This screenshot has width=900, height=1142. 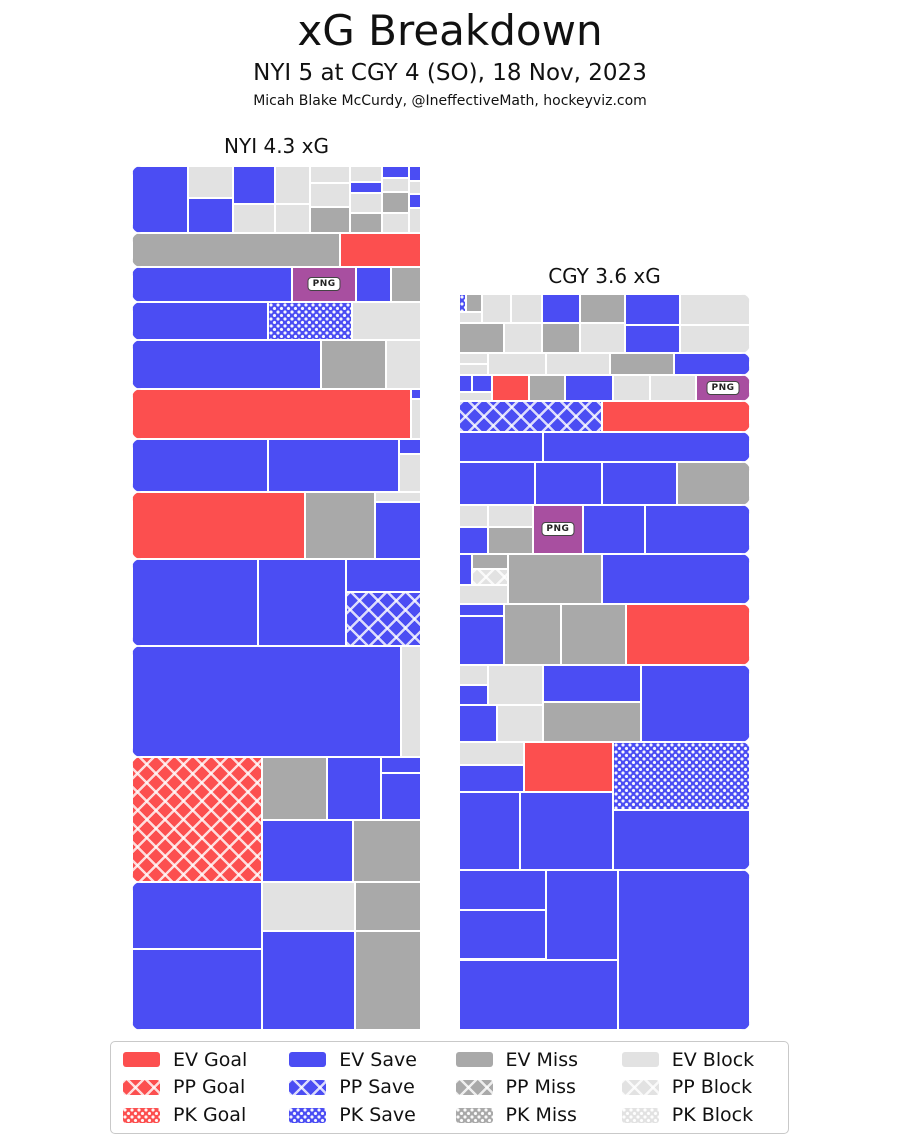 I want to click on treemap-block-pp-goal, so click(x=197, y=819).